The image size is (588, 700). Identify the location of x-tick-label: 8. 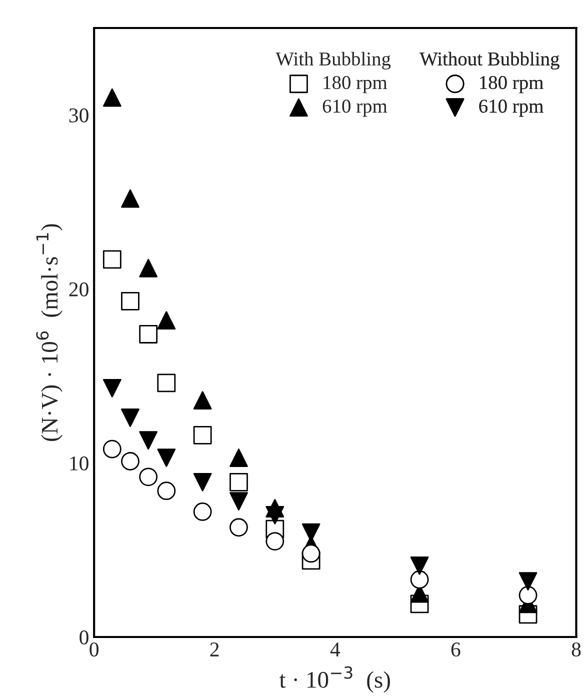
(576, 649).